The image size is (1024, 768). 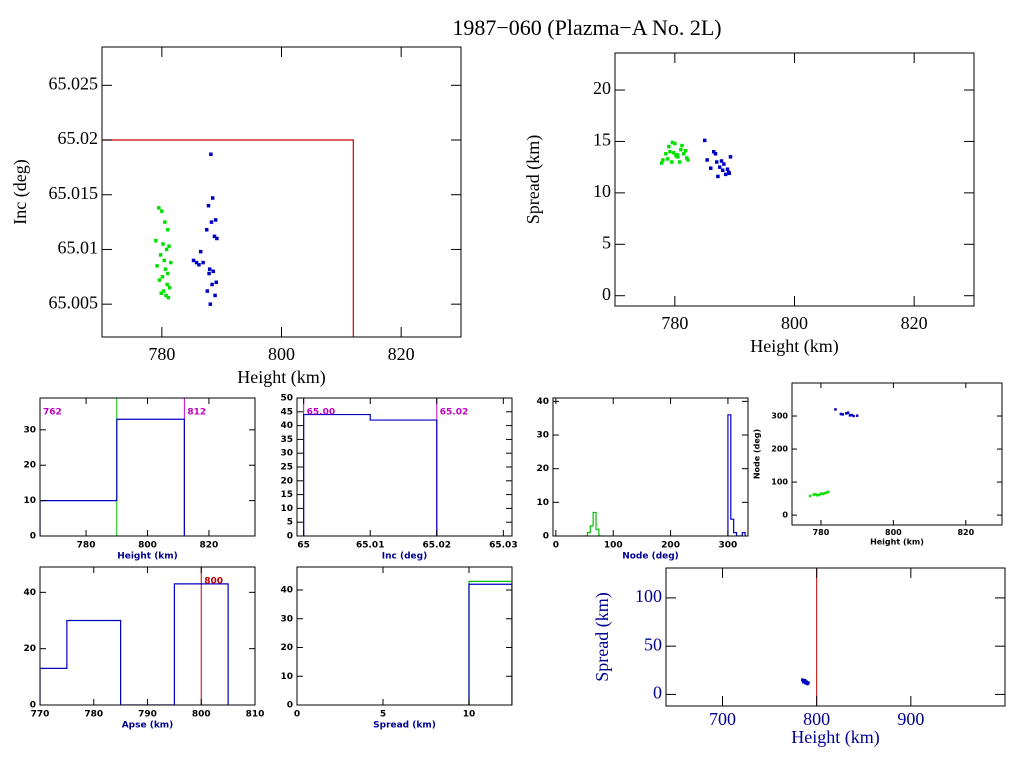 I want to click on x-axis-label: Spread (km), so click(x=404, y=726).